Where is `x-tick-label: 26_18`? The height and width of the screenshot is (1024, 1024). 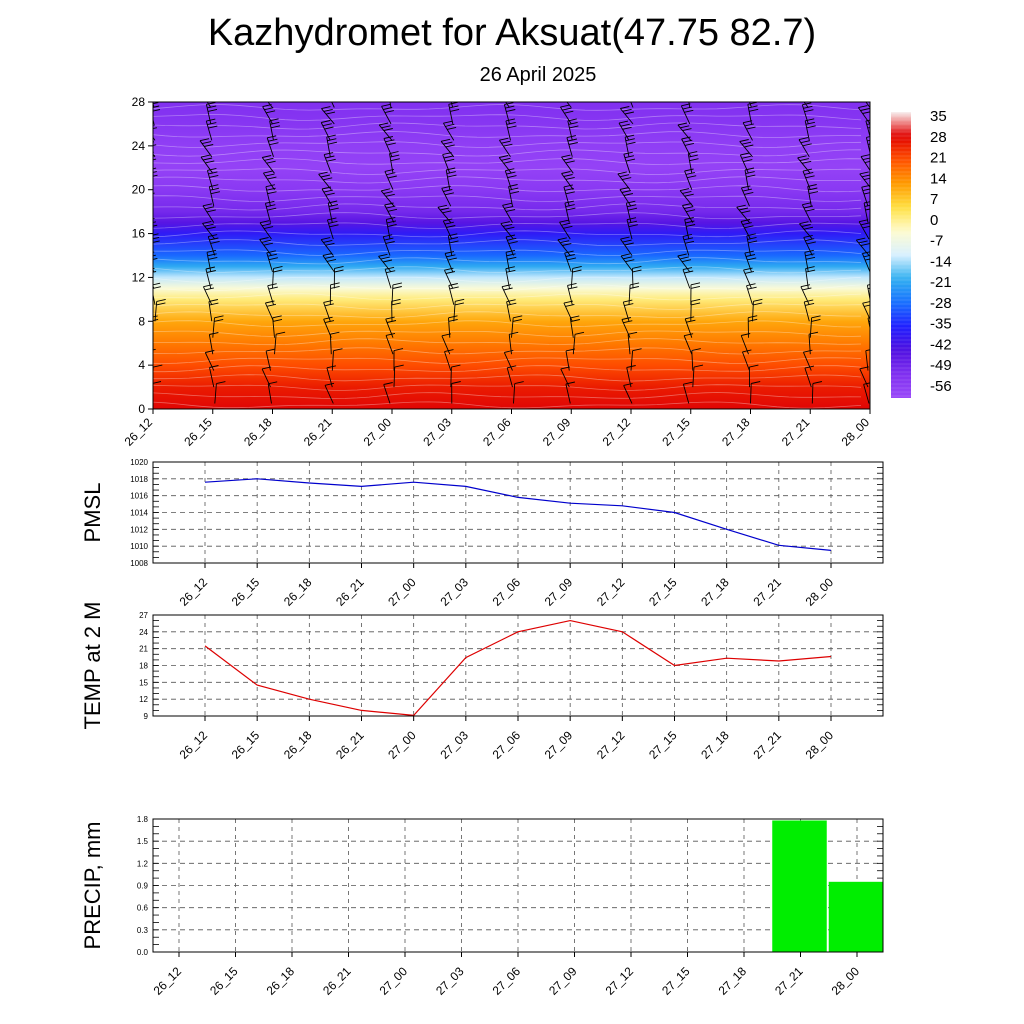
x-tick-label: 26_18 is located at coordinates (298, 745).